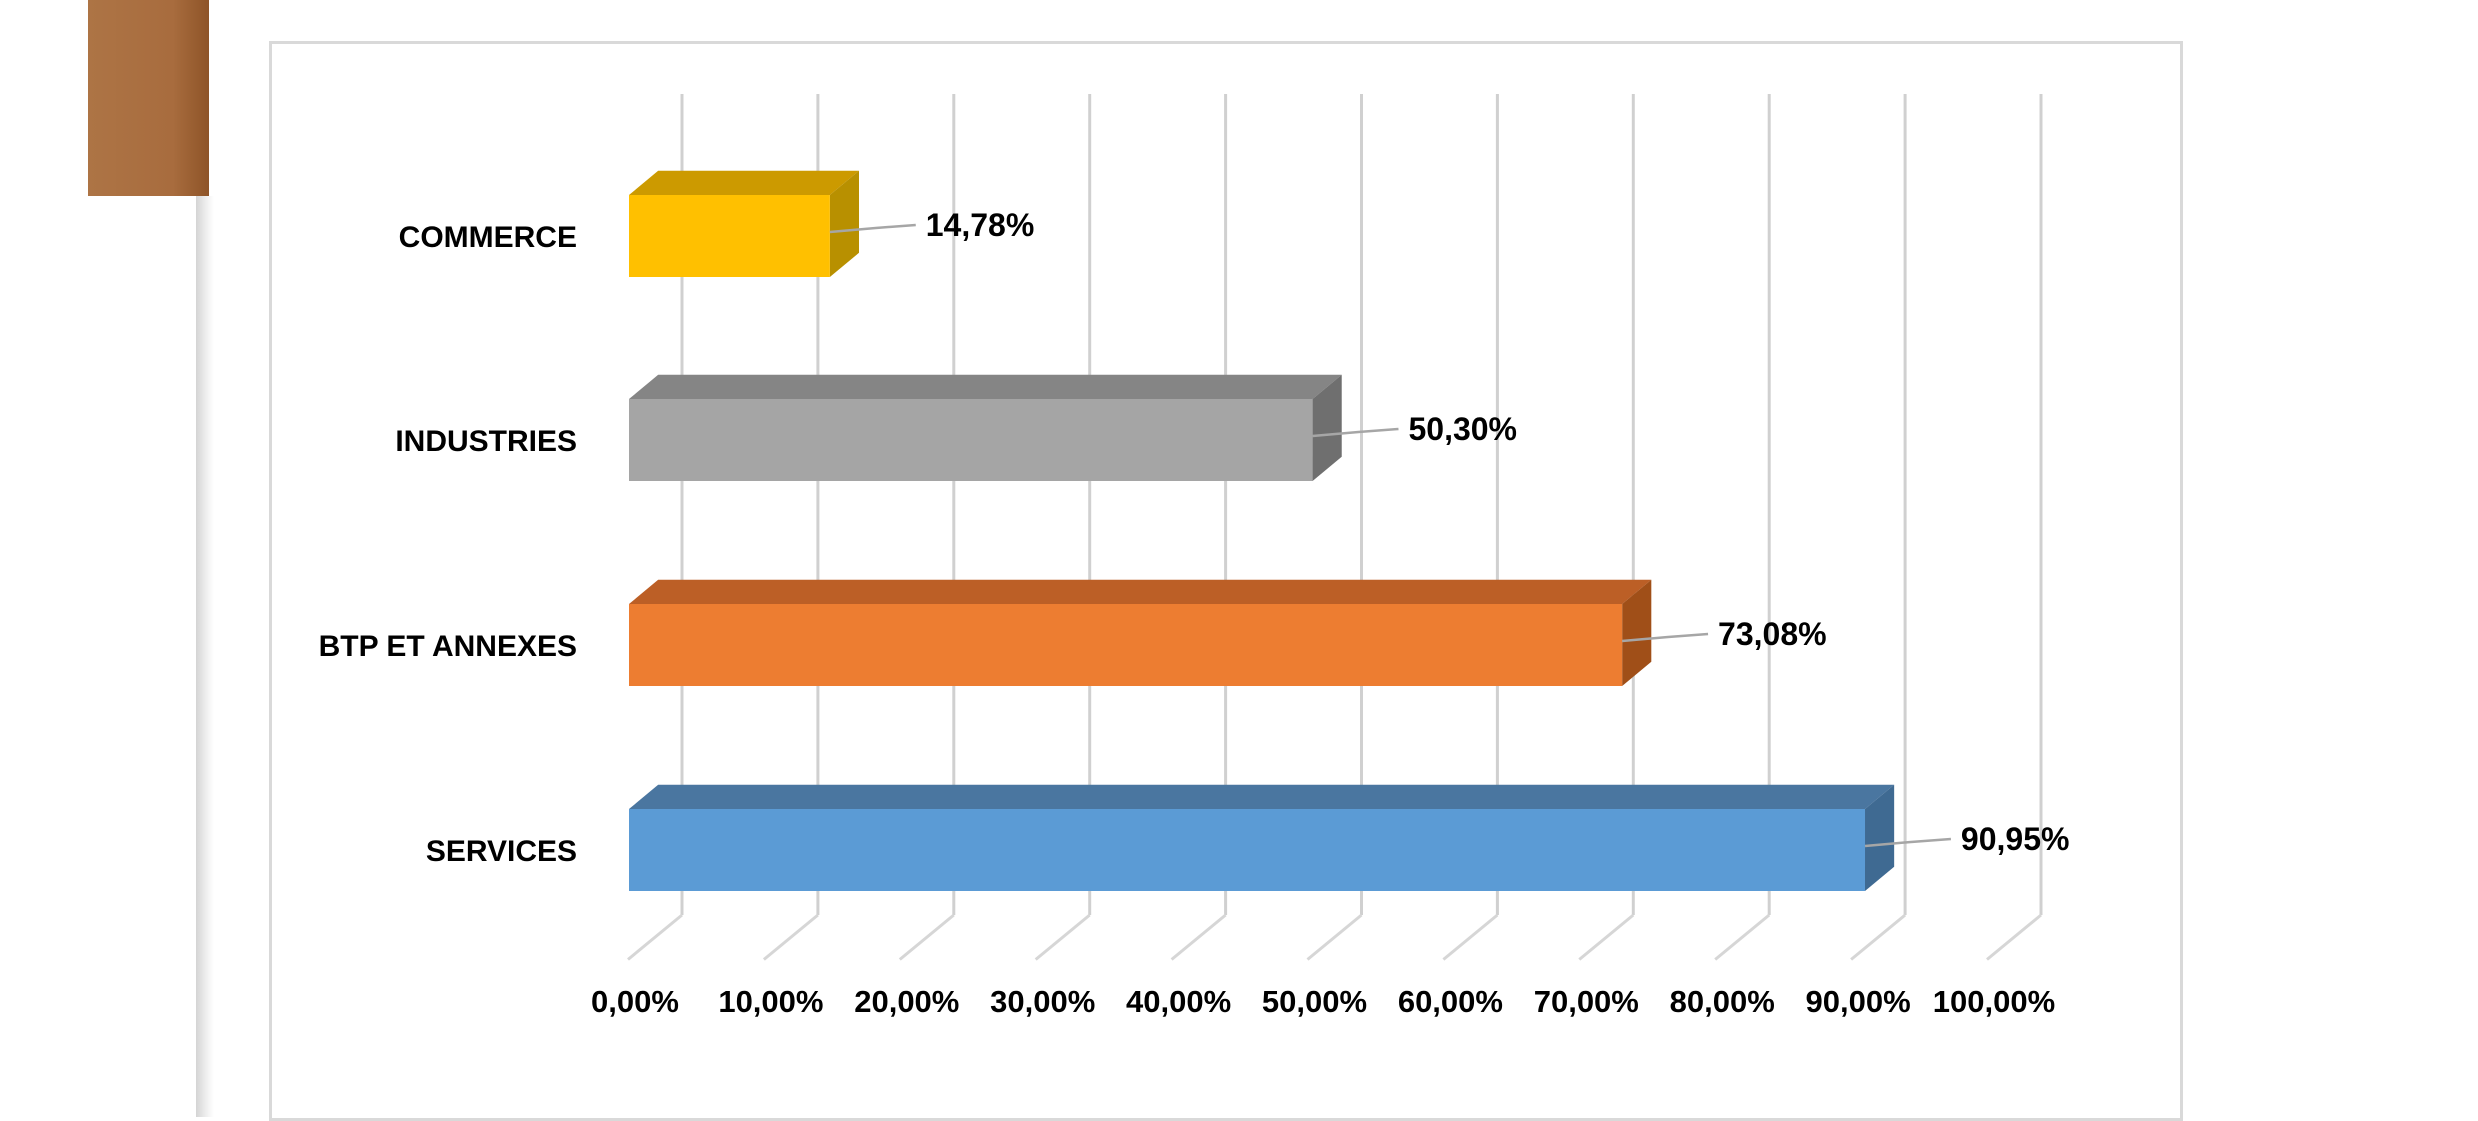  I want to click on data-label: 50,30%, so click(1462, 429).